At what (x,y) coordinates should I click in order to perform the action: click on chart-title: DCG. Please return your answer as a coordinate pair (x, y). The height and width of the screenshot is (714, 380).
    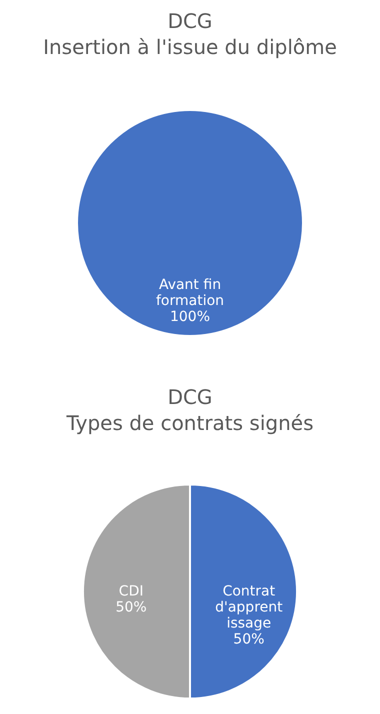
    Looking at the image, I should click on (190, 21).